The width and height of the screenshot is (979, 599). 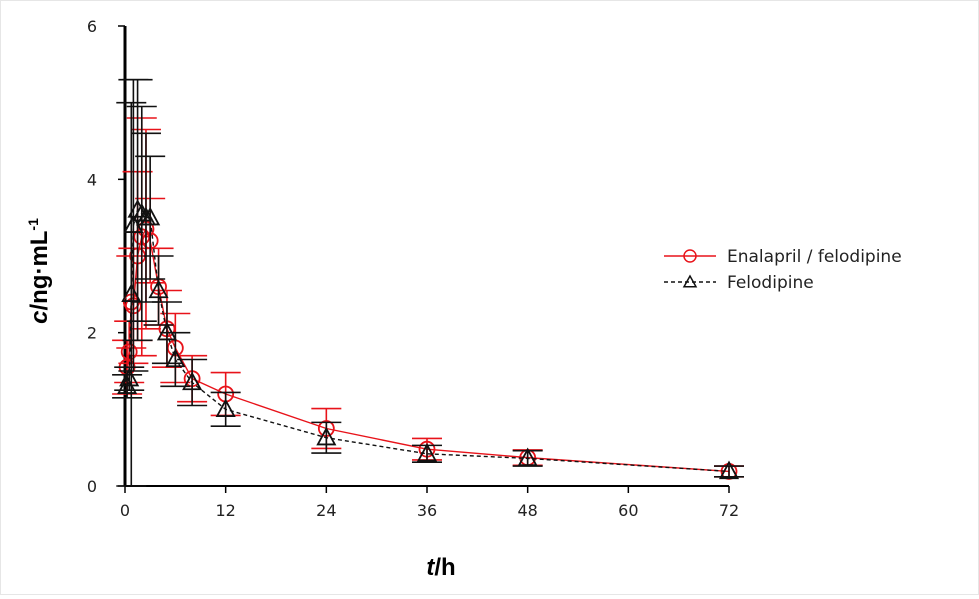 What do you see at coordinates (92, 486) in the screenshot?
I see `y-tick-label: 0` at bounding box center [92, 486].